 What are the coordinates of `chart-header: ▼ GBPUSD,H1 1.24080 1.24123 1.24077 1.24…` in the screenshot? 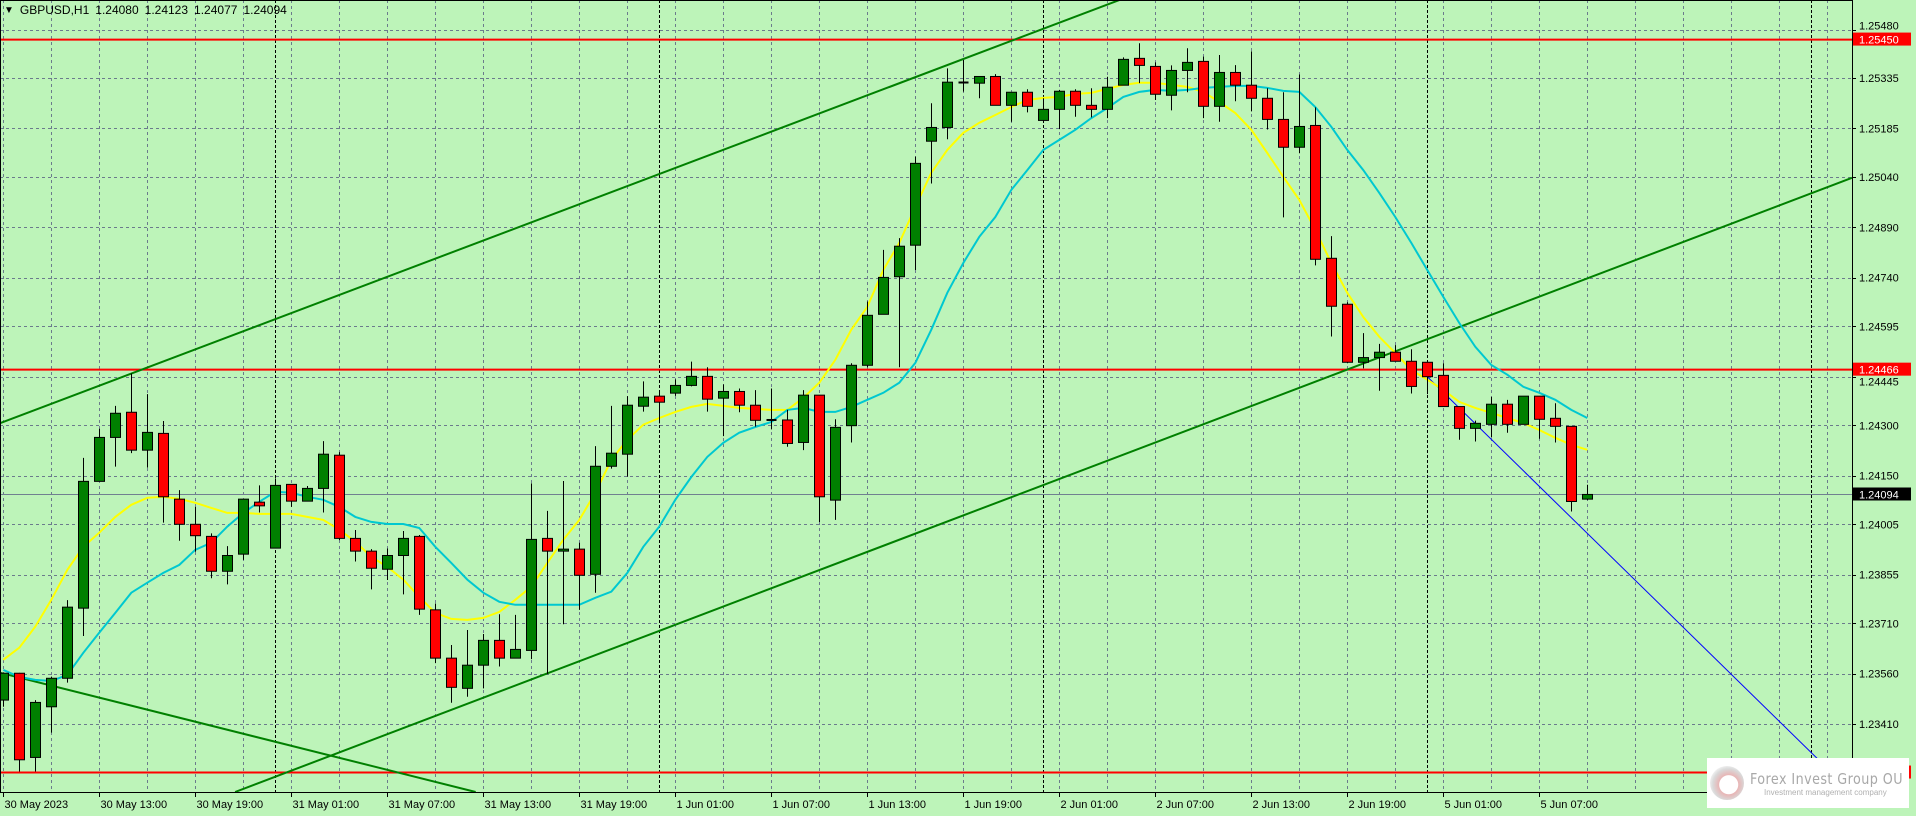 It's located at (145, 10).